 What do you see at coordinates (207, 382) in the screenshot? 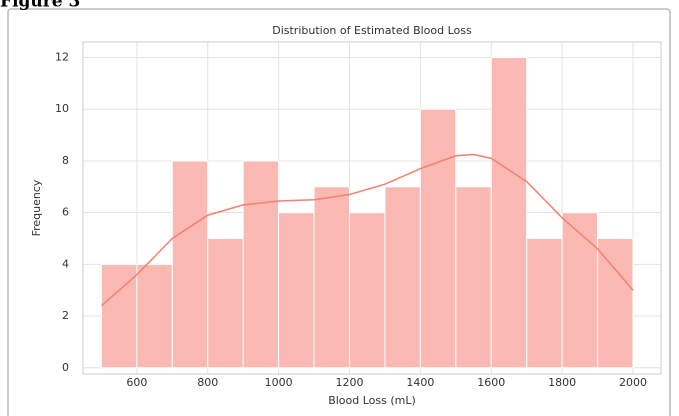
I see `x-tick-label: 800` at bounding box center [207, 382].